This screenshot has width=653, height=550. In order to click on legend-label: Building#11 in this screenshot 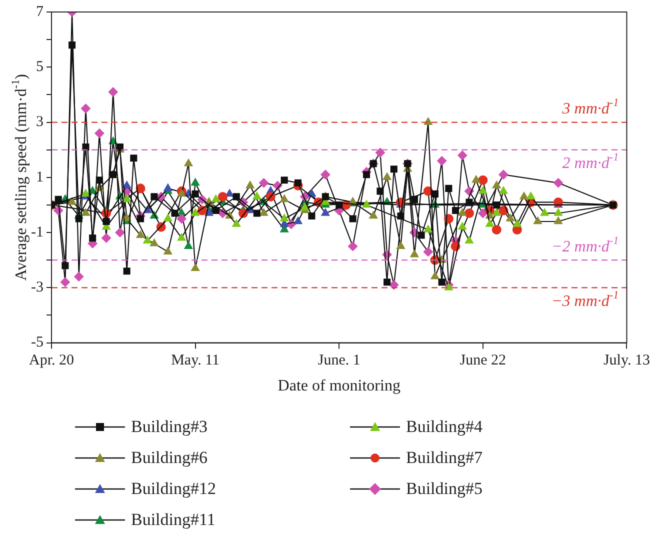, I will do `click(173, 520)`.